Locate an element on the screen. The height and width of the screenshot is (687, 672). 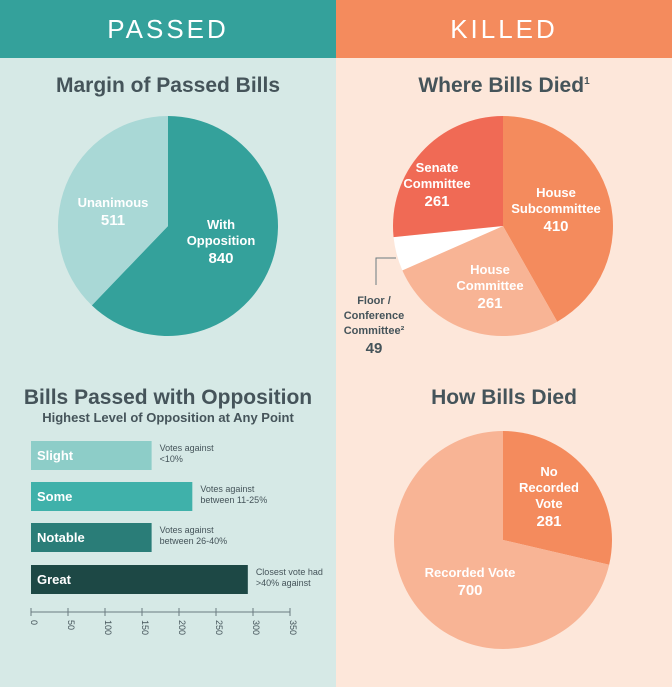
opposition-x-tick-label: 250 is located at coordinates (219, 627).